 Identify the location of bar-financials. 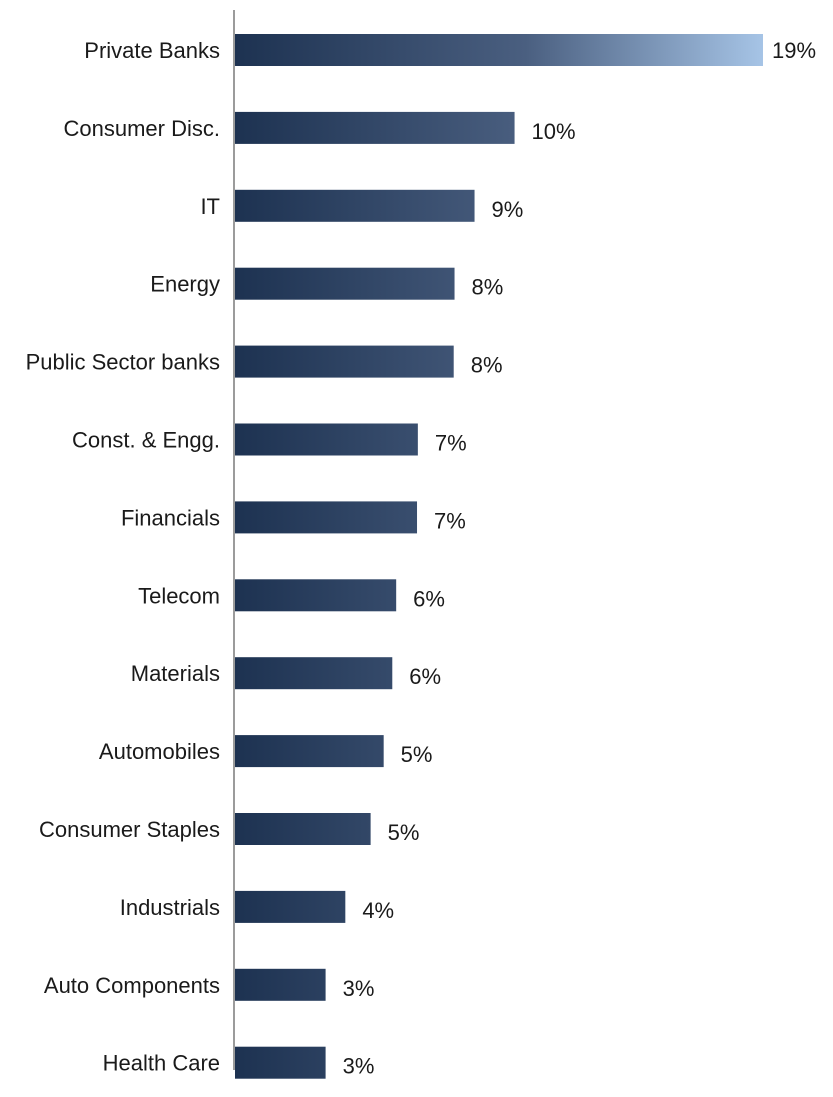
(326, 517).